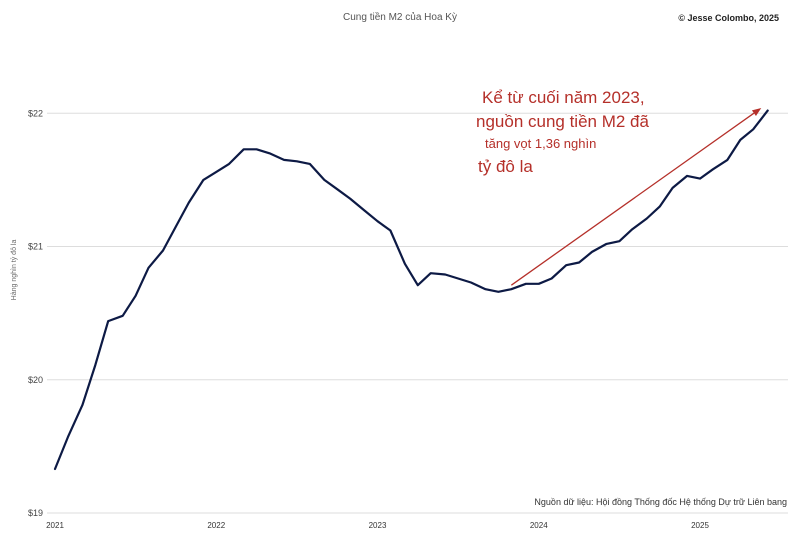 This screenshot has width=800, height=538. Describe the element at coordinates (505, 166) in the screenshot. I see `annotation-line-4: tỷ đô la` at that location.